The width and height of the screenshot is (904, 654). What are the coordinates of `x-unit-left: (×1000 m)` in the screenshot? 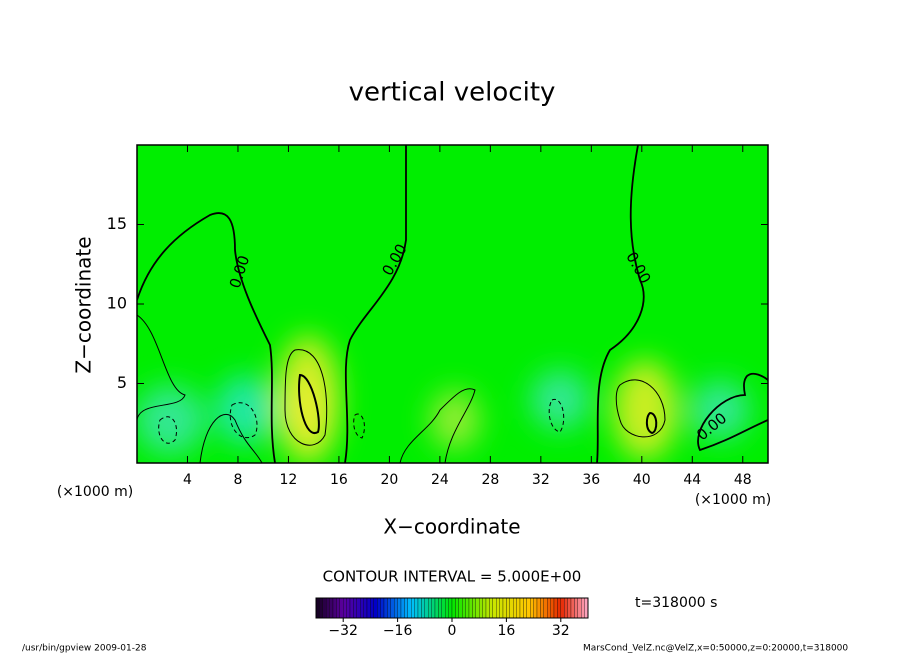 It's located at (95, 492).